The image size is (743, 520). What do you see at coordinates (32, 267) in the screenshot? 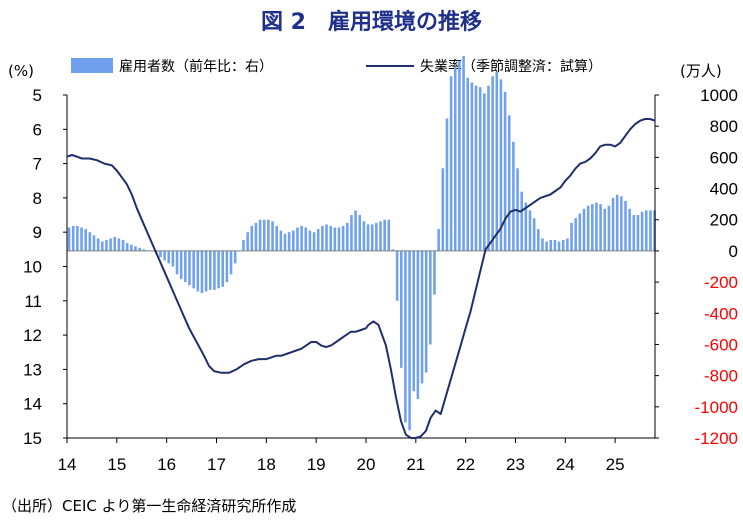
I see `left-tick-label-10: 10` at bounding box center [32, 267].